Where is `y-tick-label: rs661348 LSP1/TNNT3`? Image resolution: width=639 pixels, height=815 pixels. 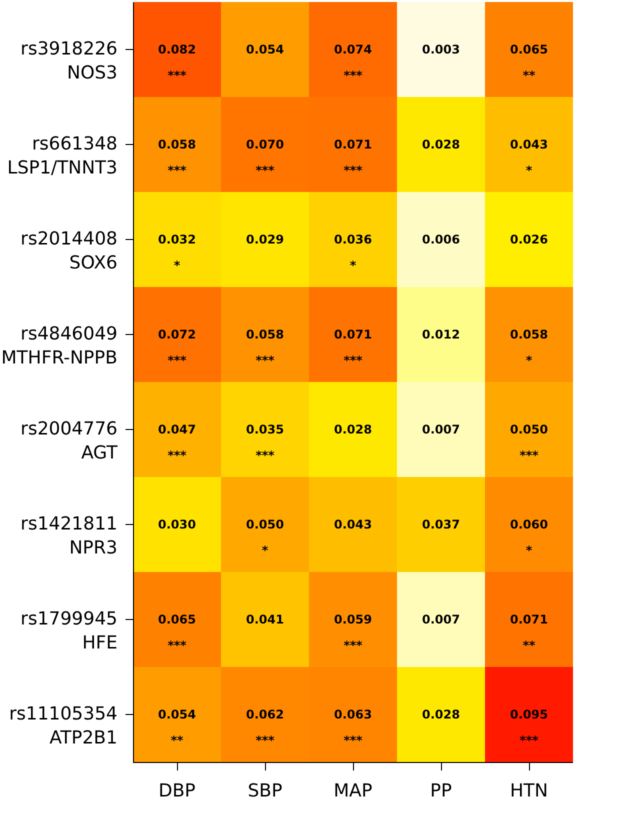
y-tick-label: rs661348 LSP1/TNNT3 is located at coordinates (62, 156).